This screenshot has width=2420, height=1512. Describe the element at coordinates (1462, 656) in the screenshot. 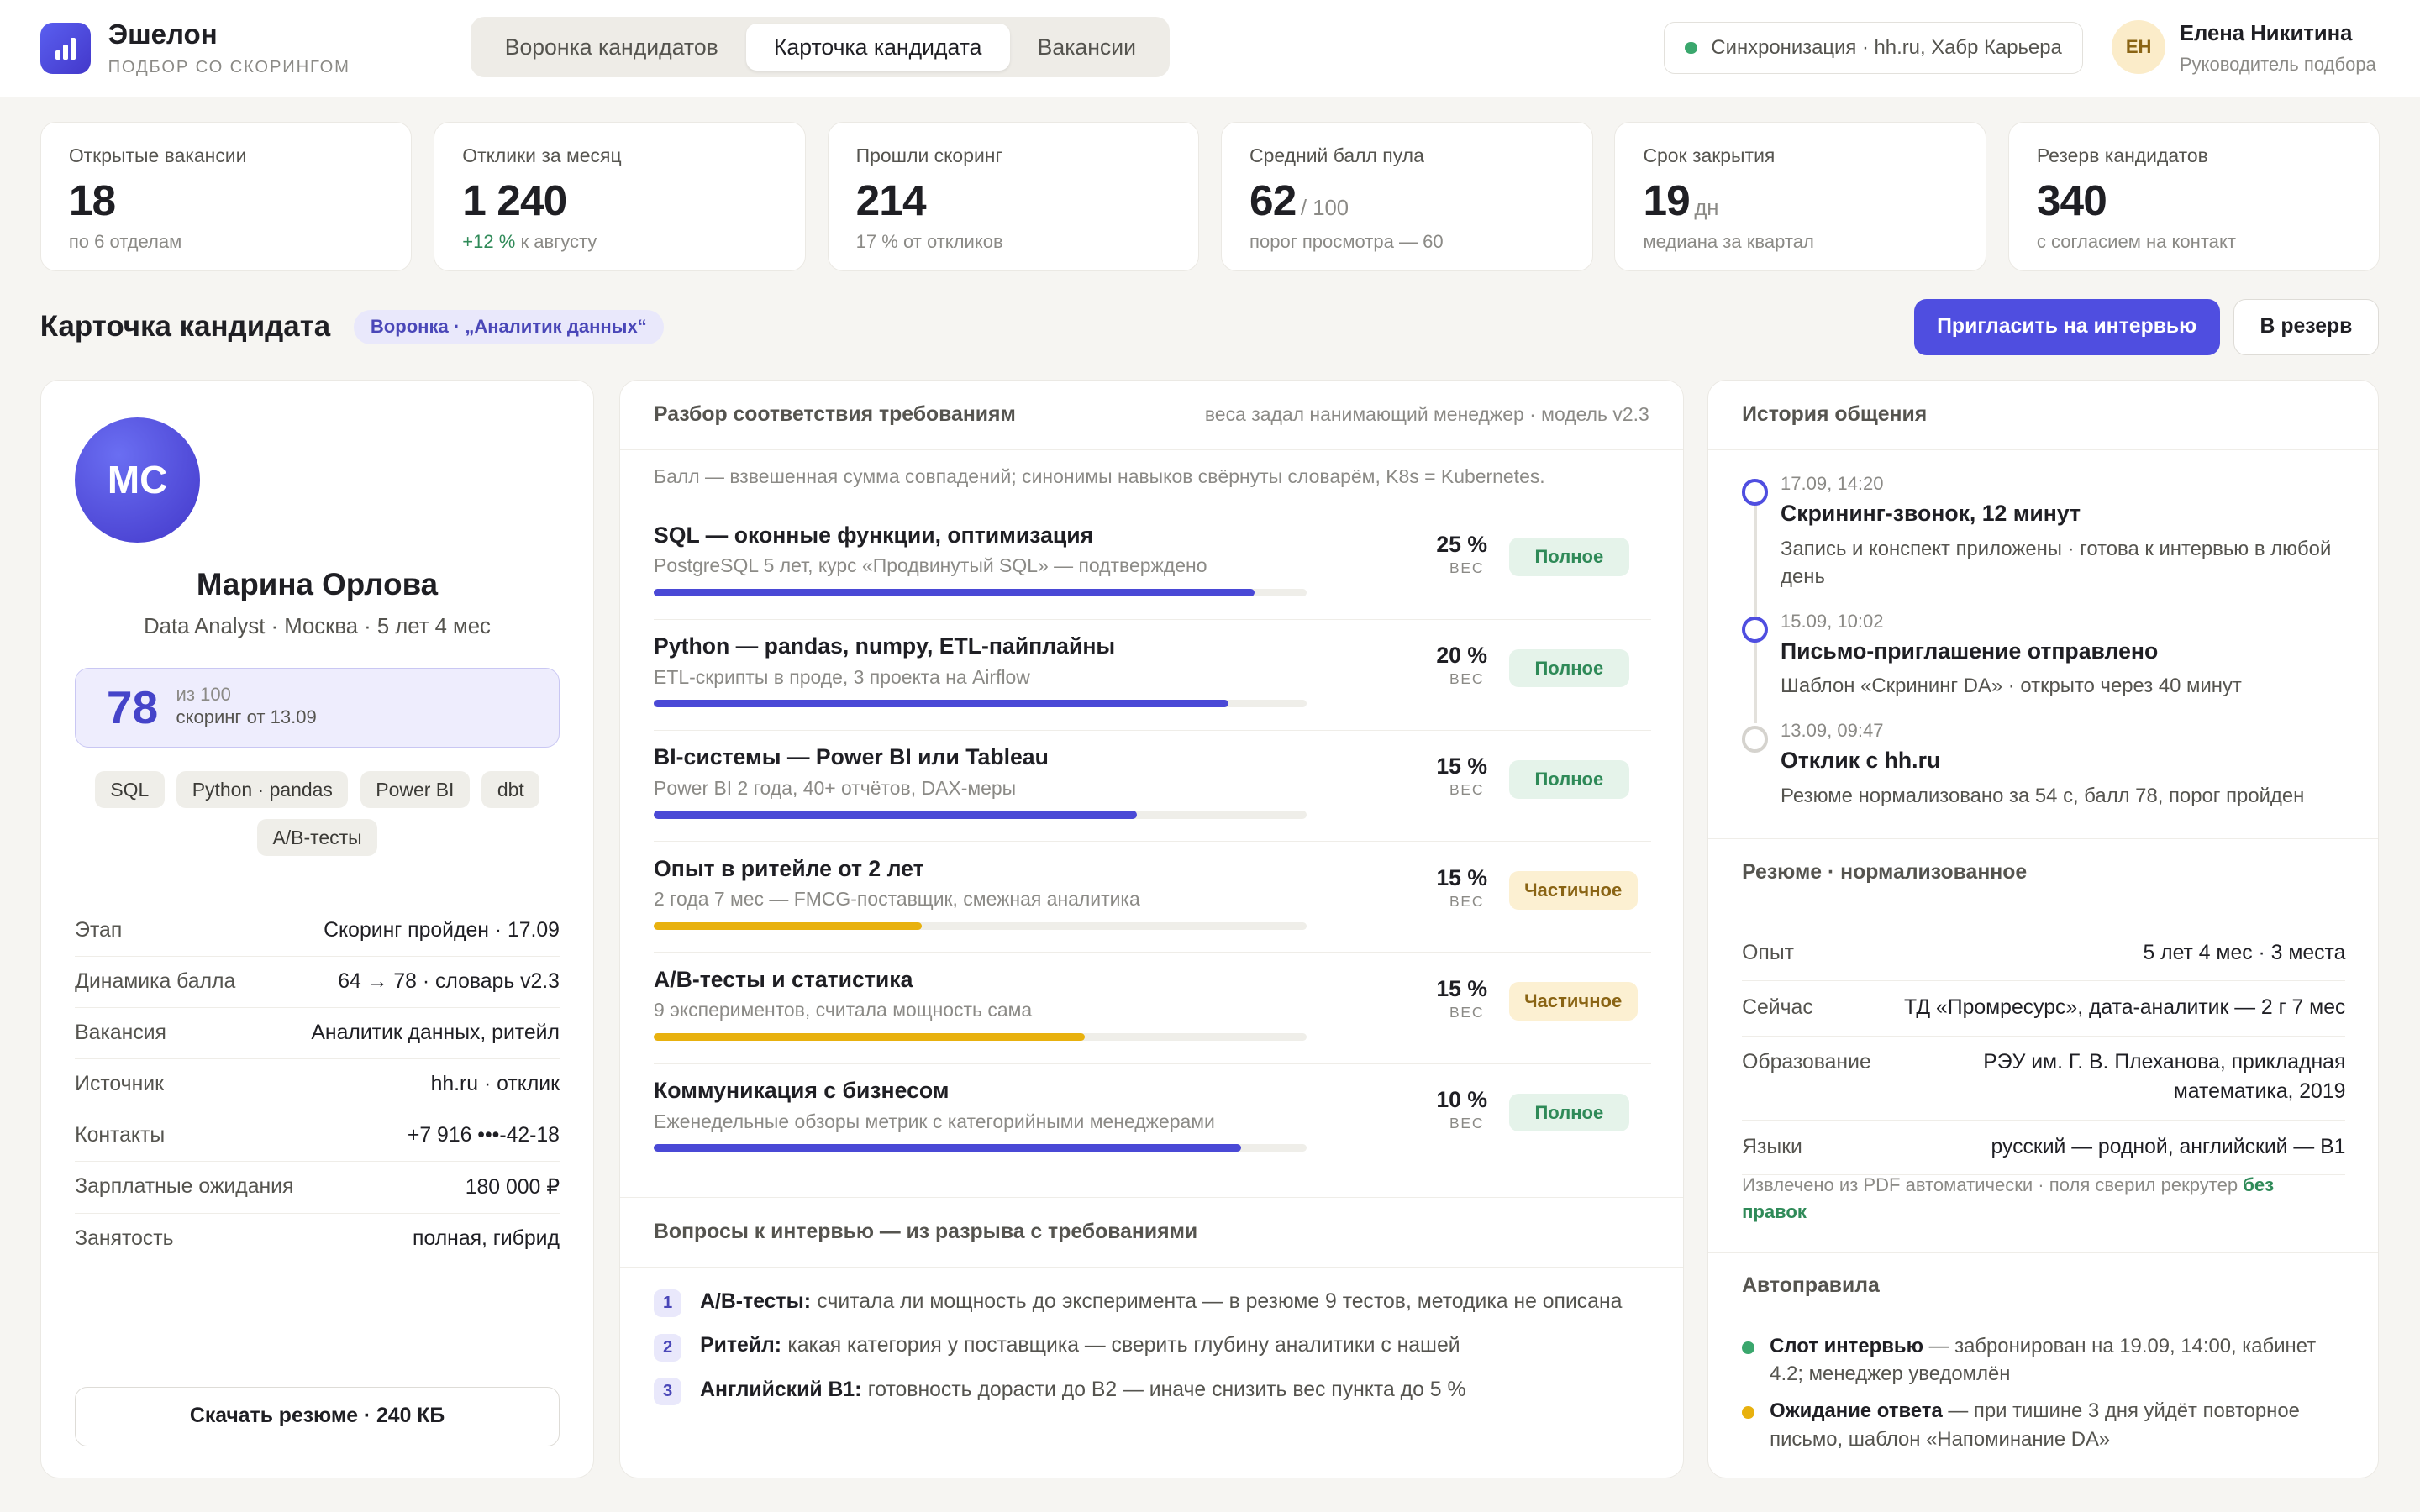

I see `requirement-weight: 20 %` at that location.